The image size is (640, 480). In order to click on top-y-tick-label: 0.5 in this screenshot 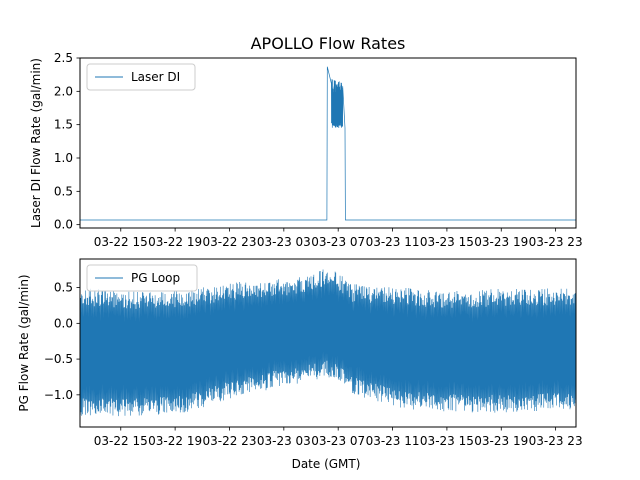, I will do `click(63, 191)`.